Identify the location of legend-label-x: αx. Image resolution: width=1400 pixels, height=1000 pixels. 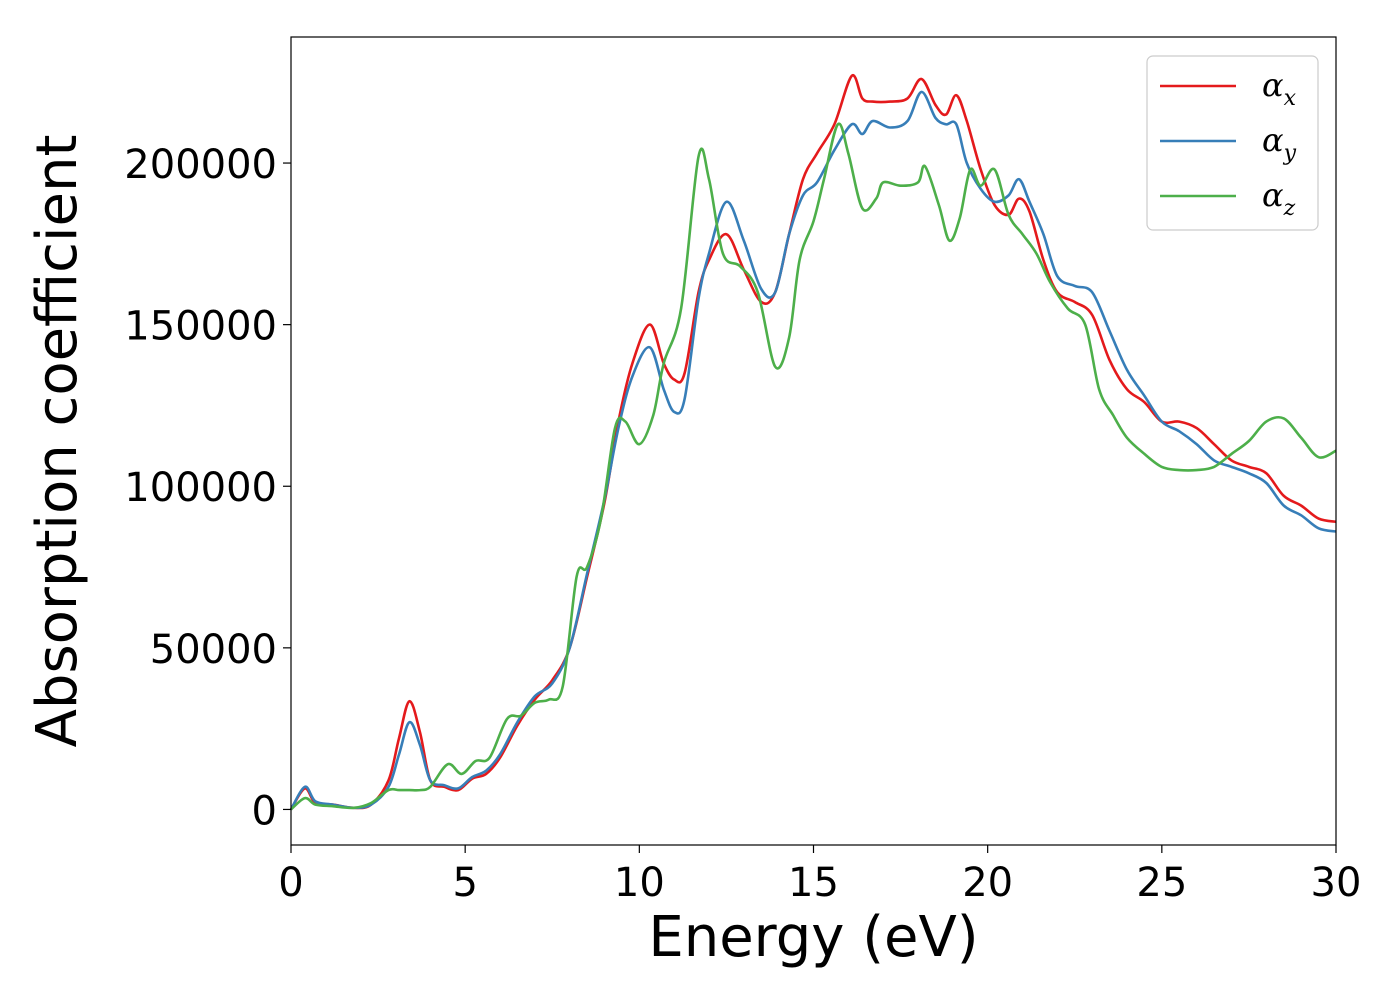
(1279, 88).